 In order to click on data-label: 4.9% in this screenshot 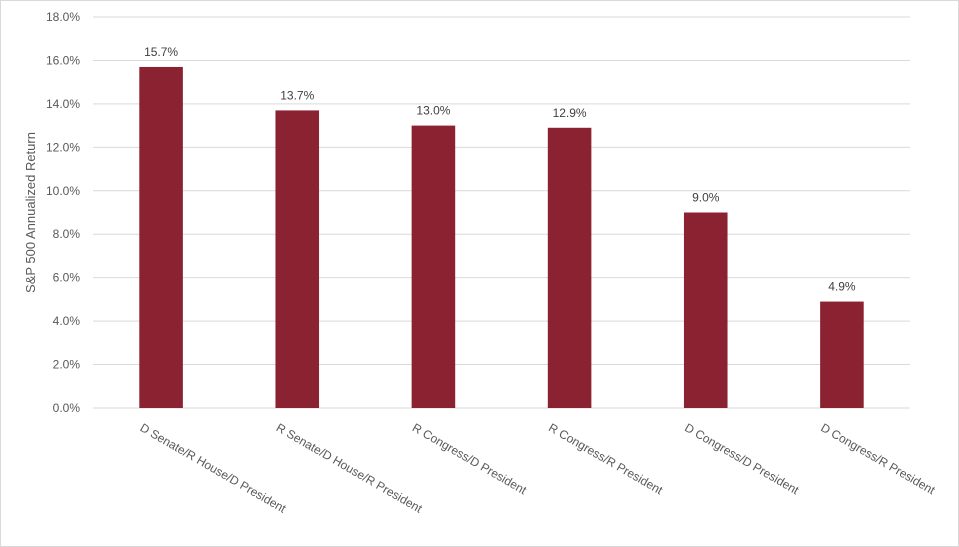, I will do `click(842, 287)`.